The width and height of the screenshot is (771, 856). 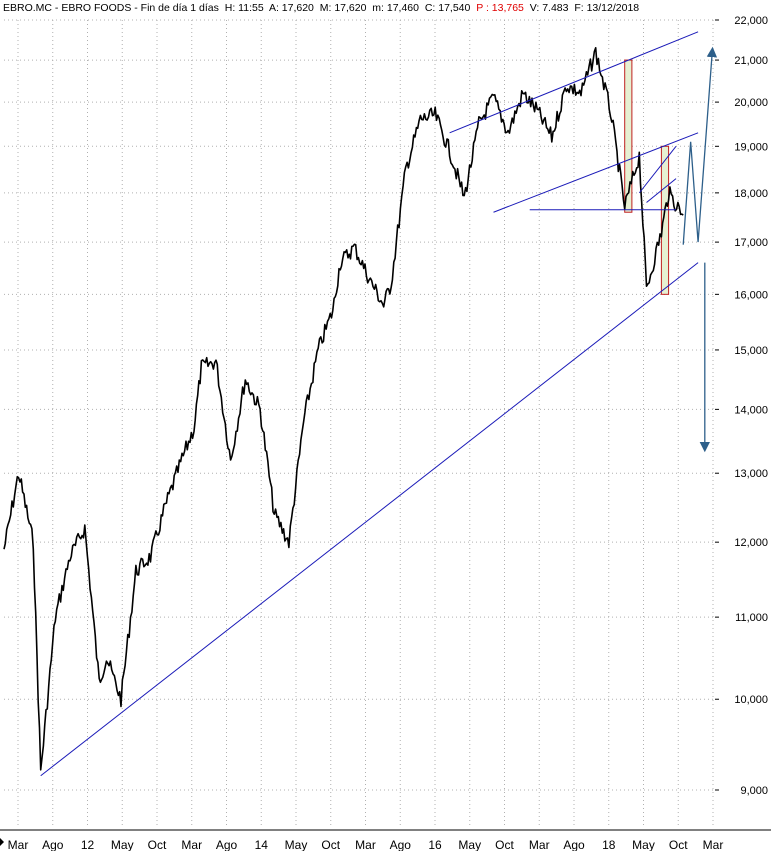 I want to click on y-tick-label: 18,000, so click(x=751, y=194).